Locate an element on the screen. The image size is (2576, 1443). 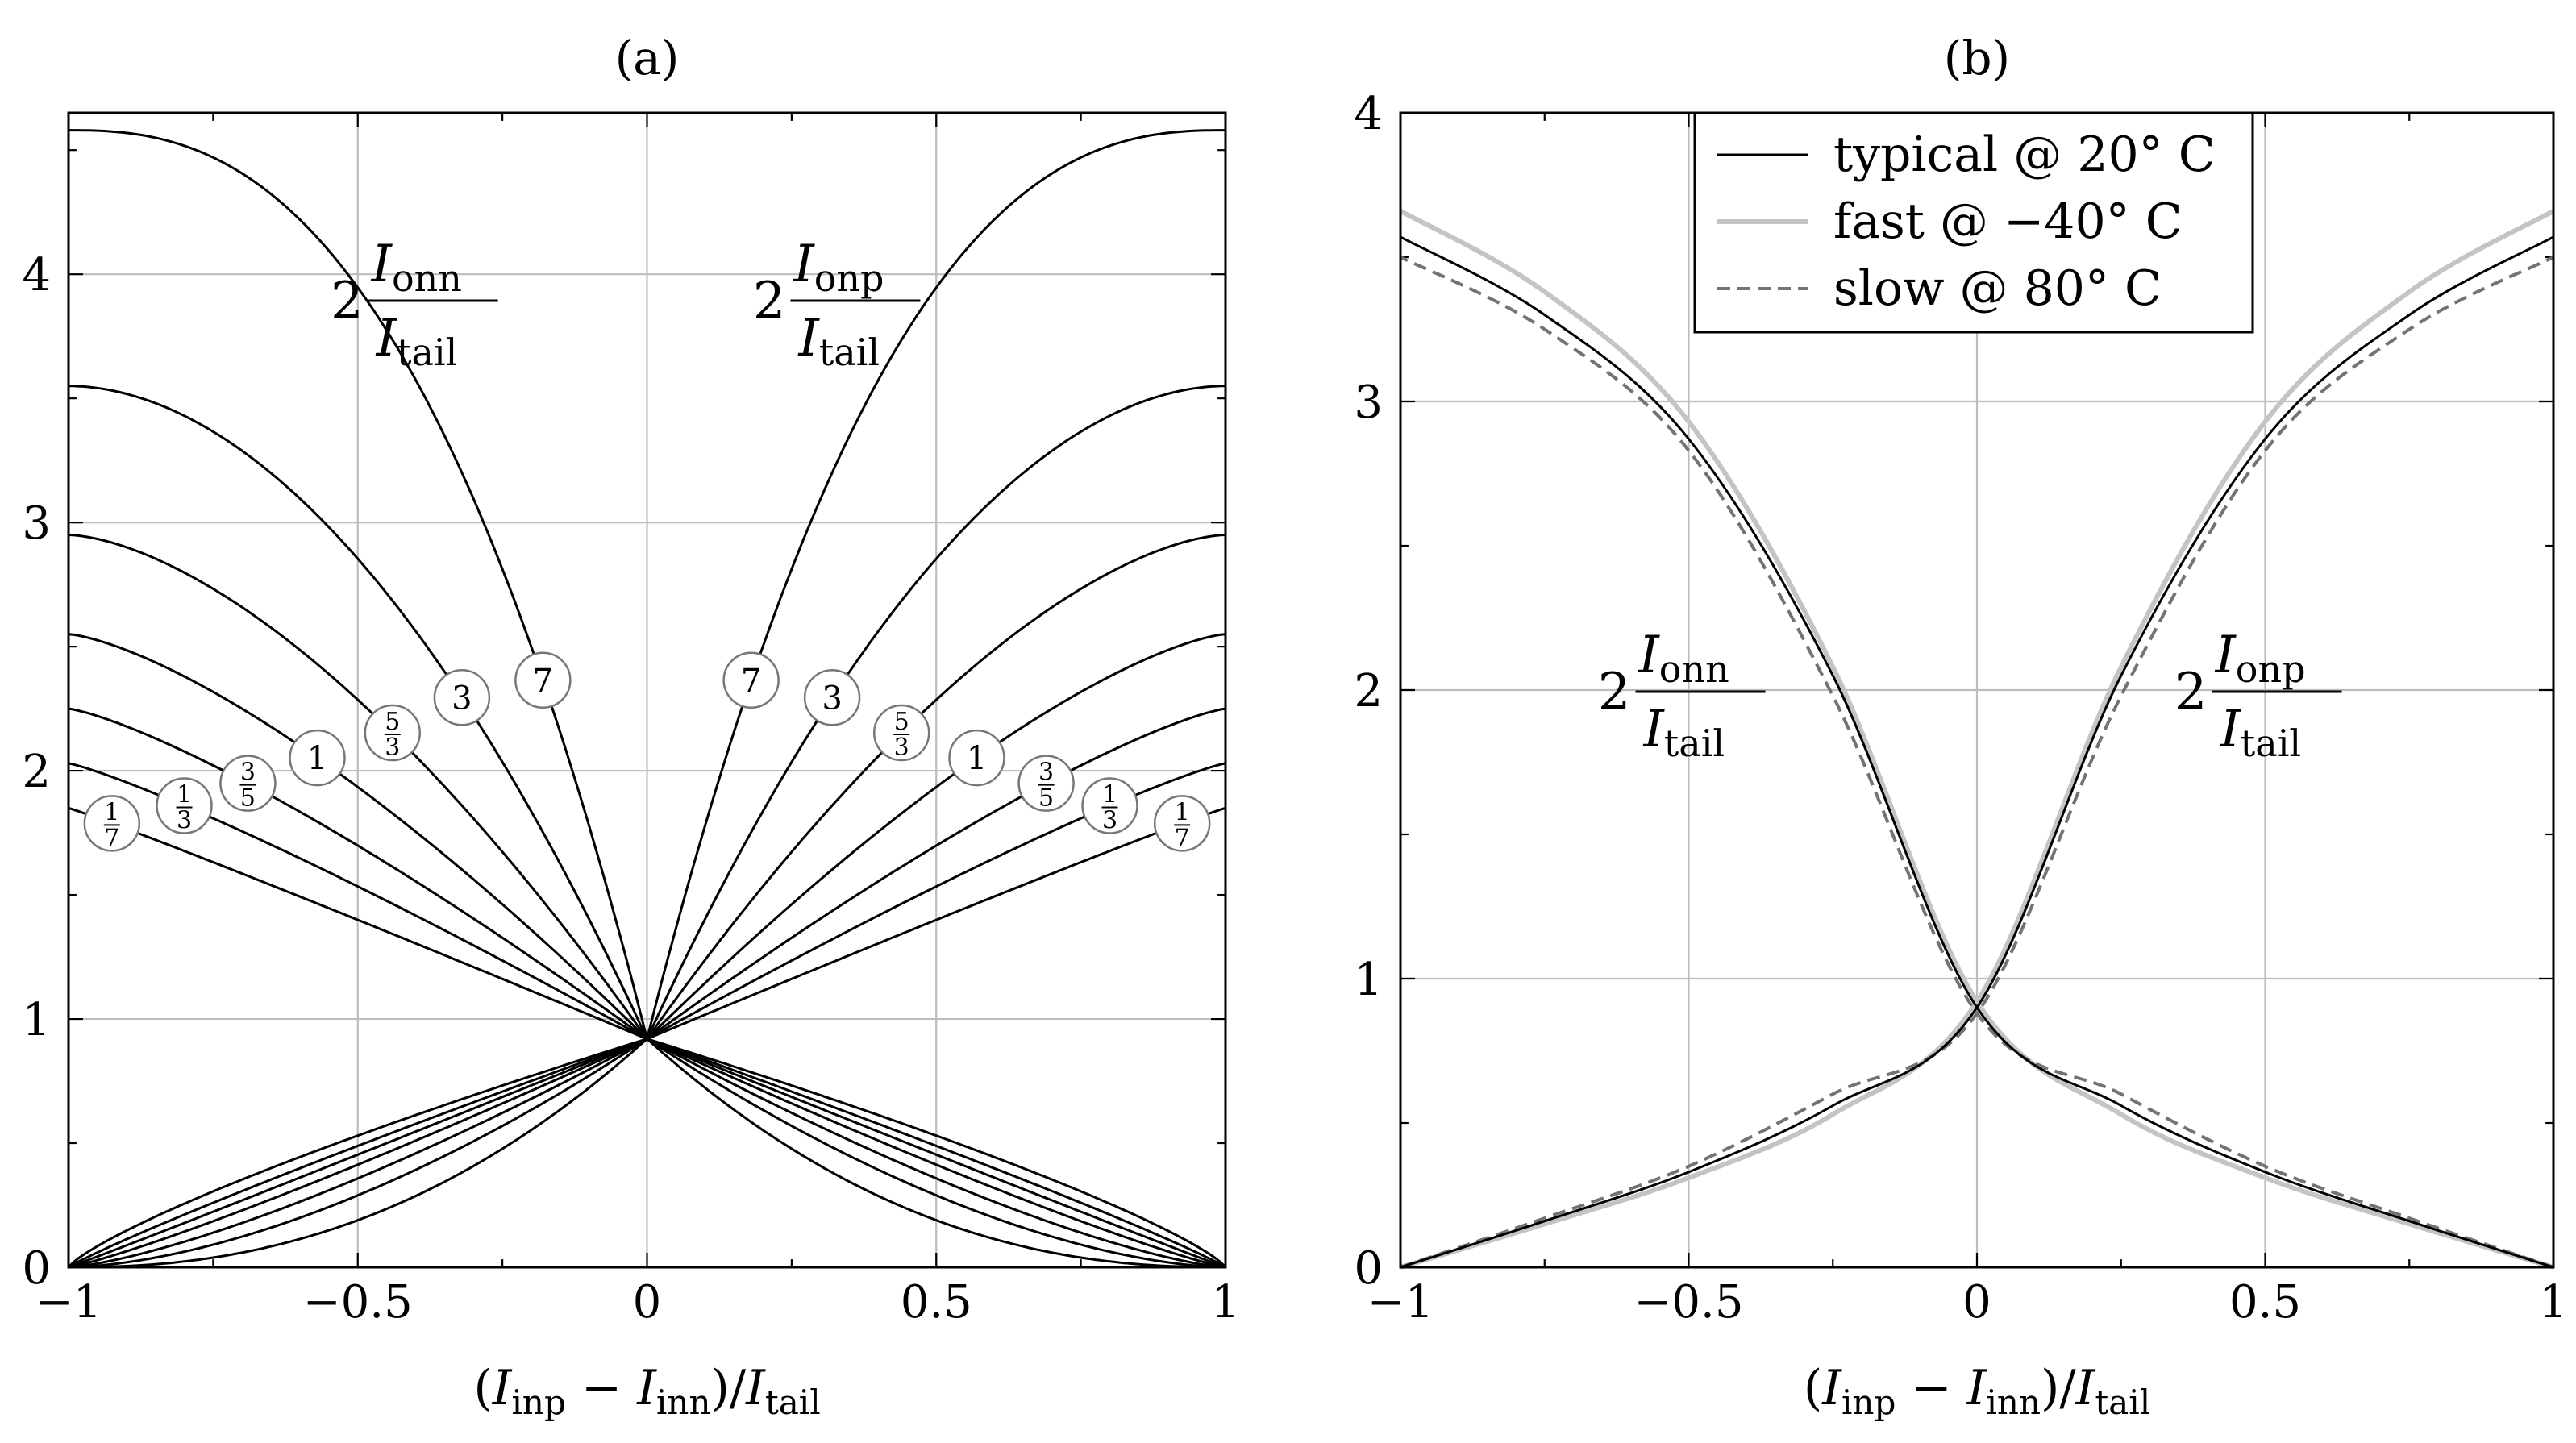
x-tick-label: 1 is located at coordinates (2553, 1302).